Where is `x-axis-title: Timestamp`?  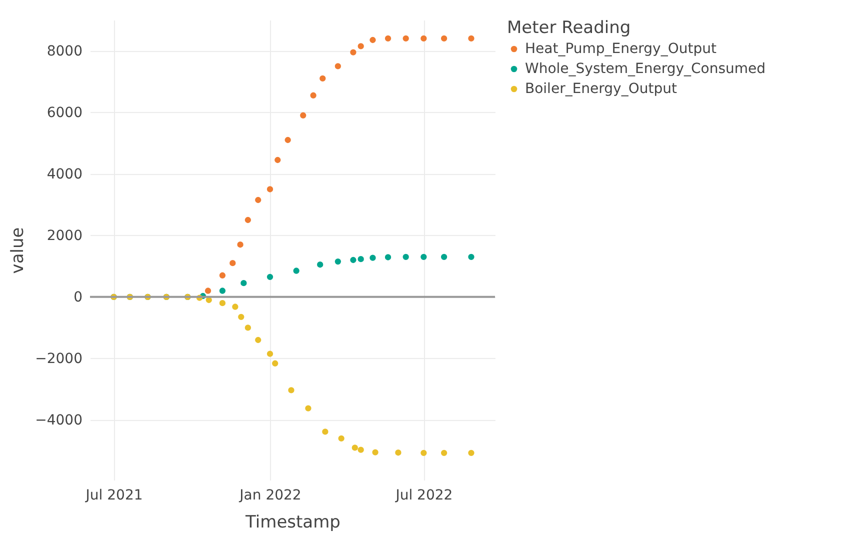
x-axis-title: Timestamp is located at coordinates (292, 522).